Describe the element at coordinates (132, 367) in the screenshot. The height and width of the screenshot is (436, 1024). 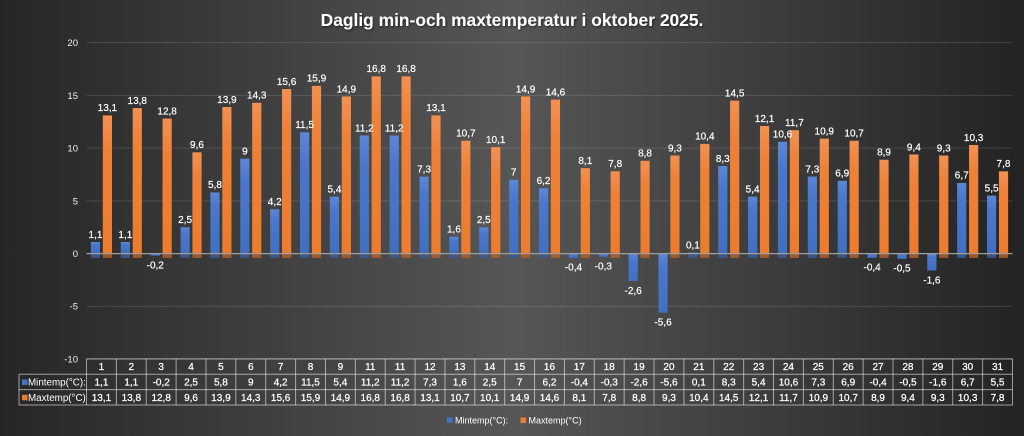
I see `svg-text: 2` at that location.